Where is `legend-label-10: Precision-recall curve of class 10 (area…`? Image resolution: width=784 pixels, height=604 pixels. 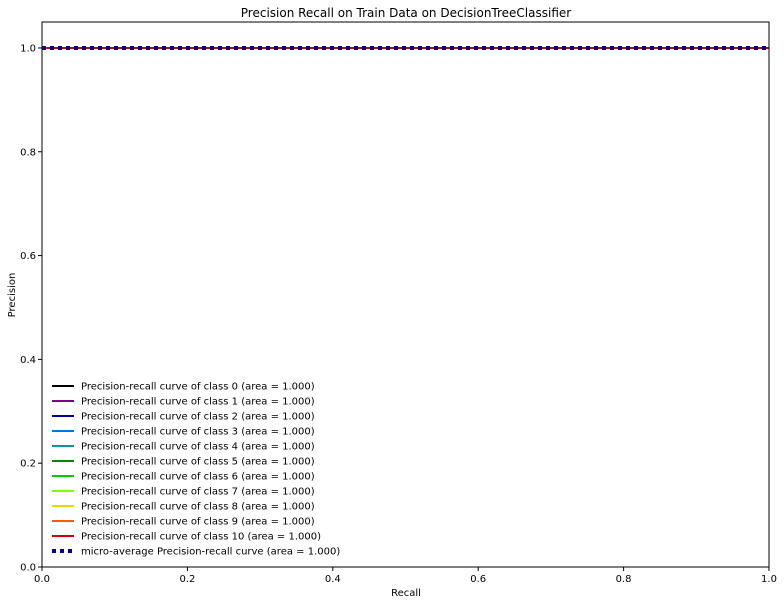 legend-label-10: Precision-recall curve of class 10 (area… is located at coordinates (201, 537).